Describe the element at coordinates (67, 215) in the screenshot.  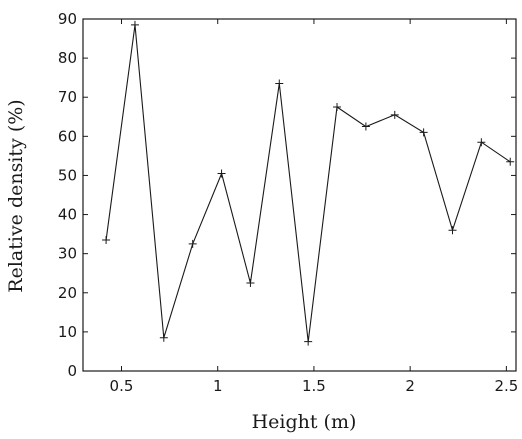
I see `y-tick-label: 40` at that location.